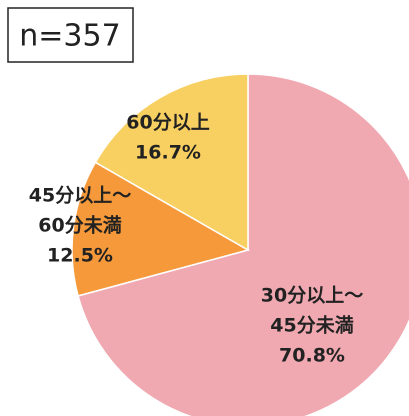  Describe the element at coordinates (160, 229) in the screenshot. I see `pie-slice` at that location.